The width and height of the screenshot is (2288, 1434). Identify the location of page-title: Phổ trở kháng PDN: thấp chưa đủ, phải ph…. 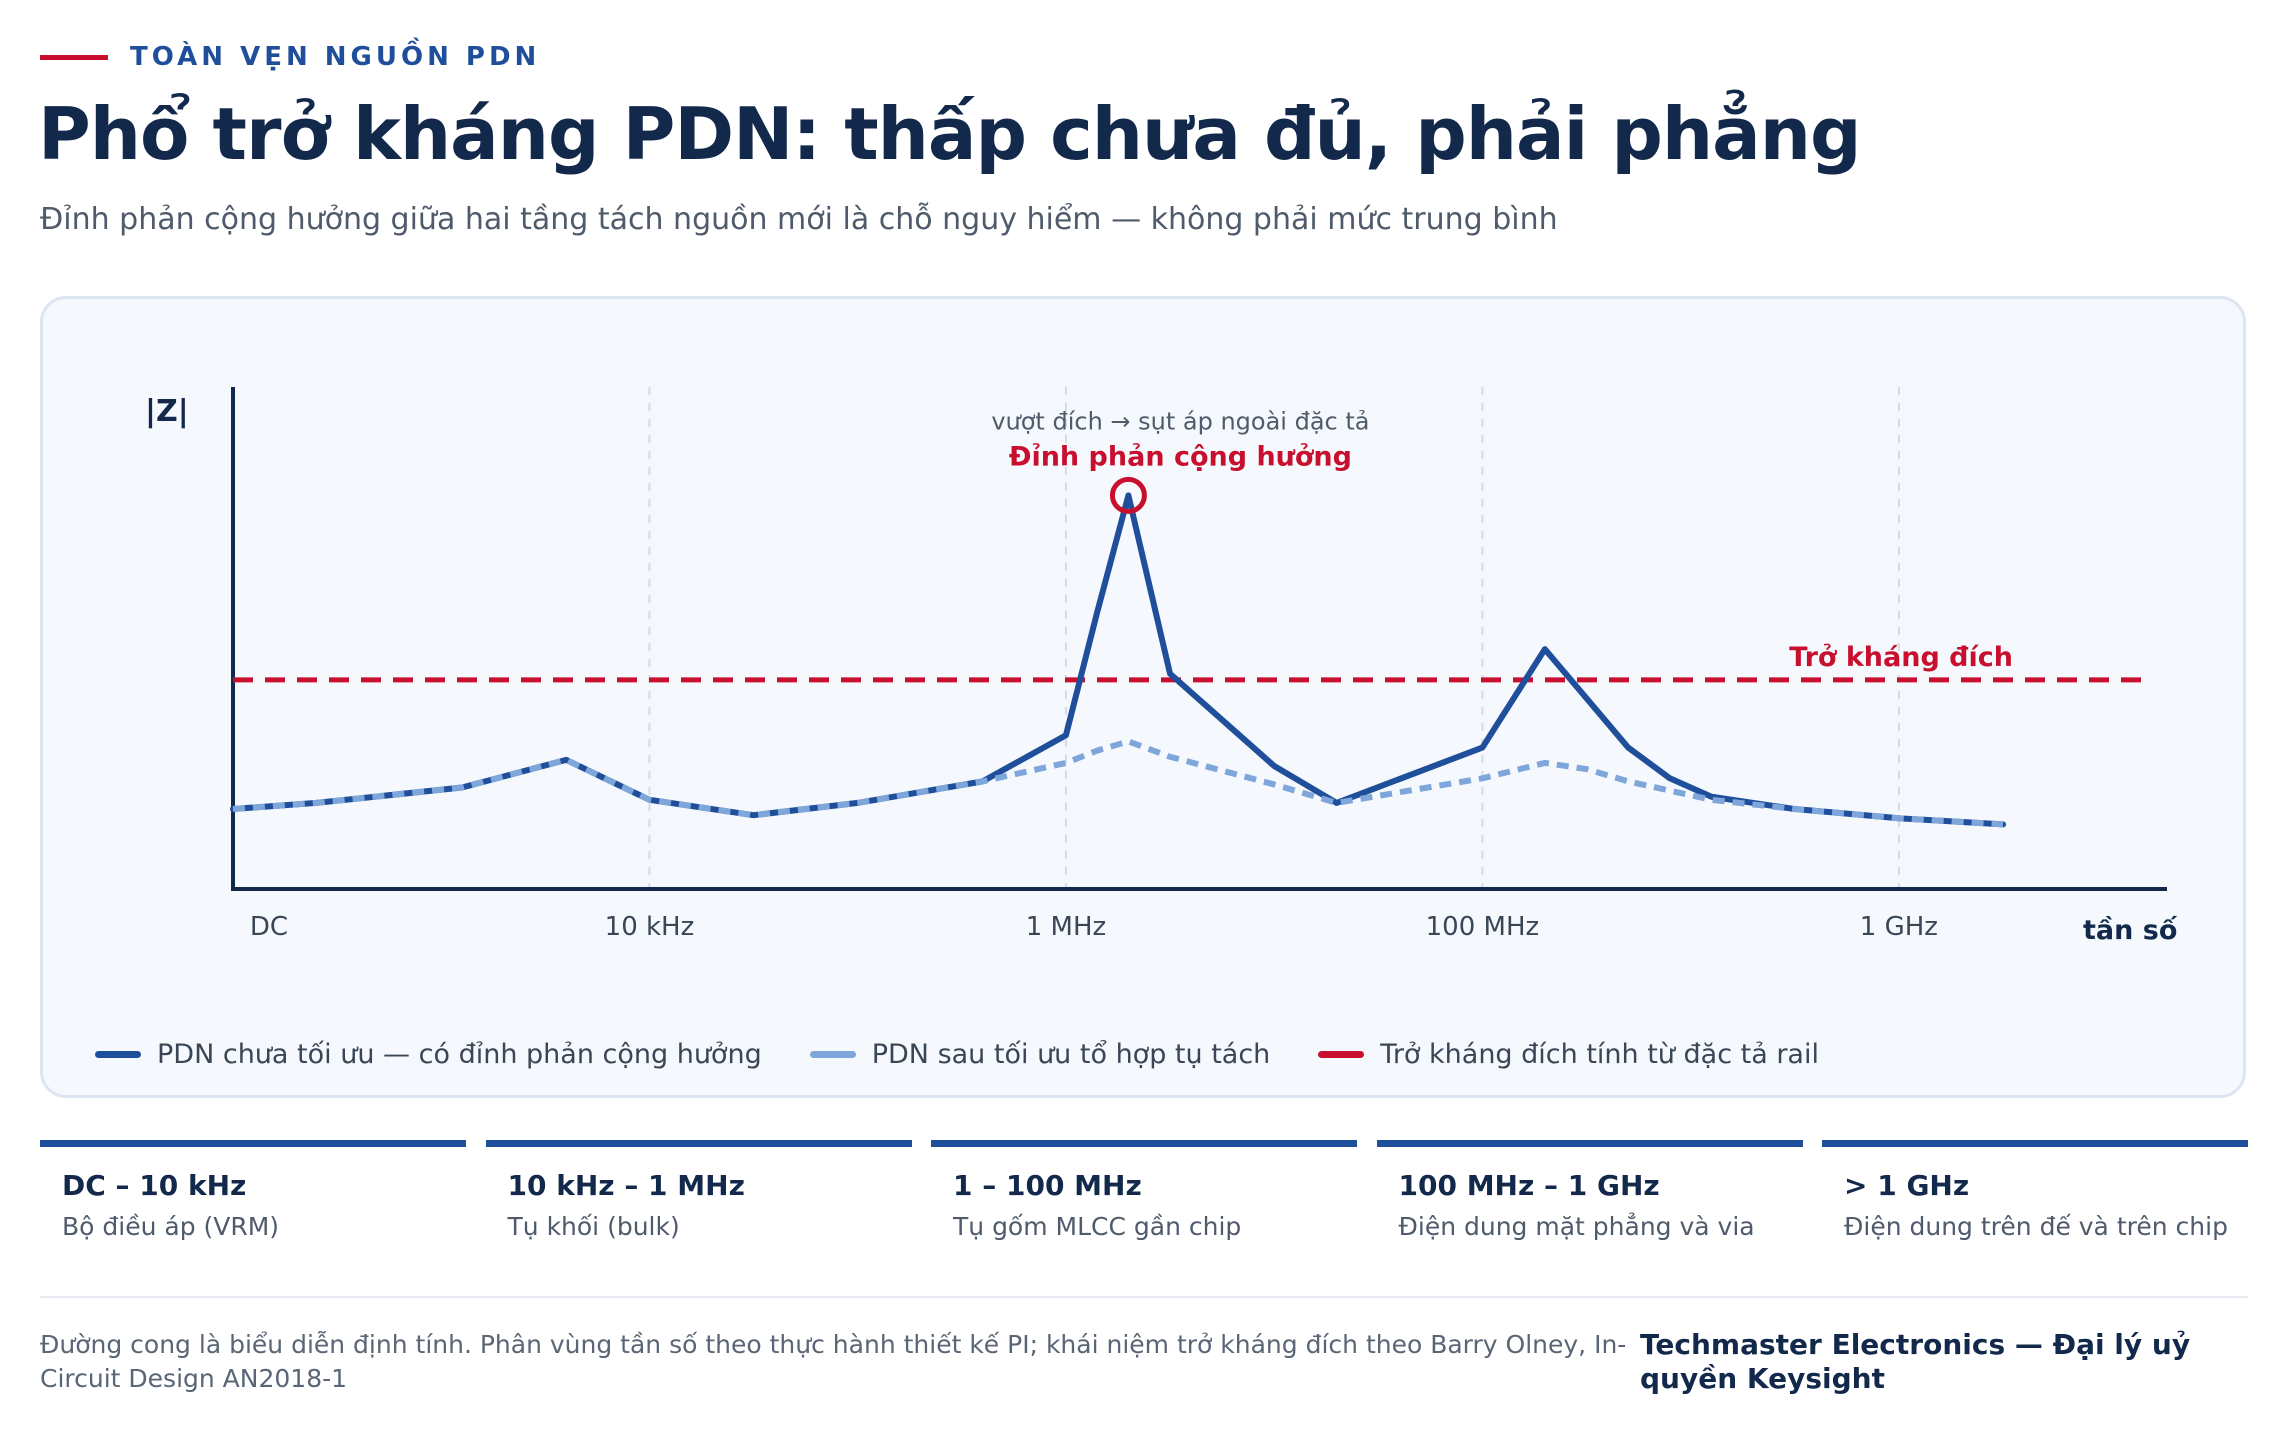
(949, 134).